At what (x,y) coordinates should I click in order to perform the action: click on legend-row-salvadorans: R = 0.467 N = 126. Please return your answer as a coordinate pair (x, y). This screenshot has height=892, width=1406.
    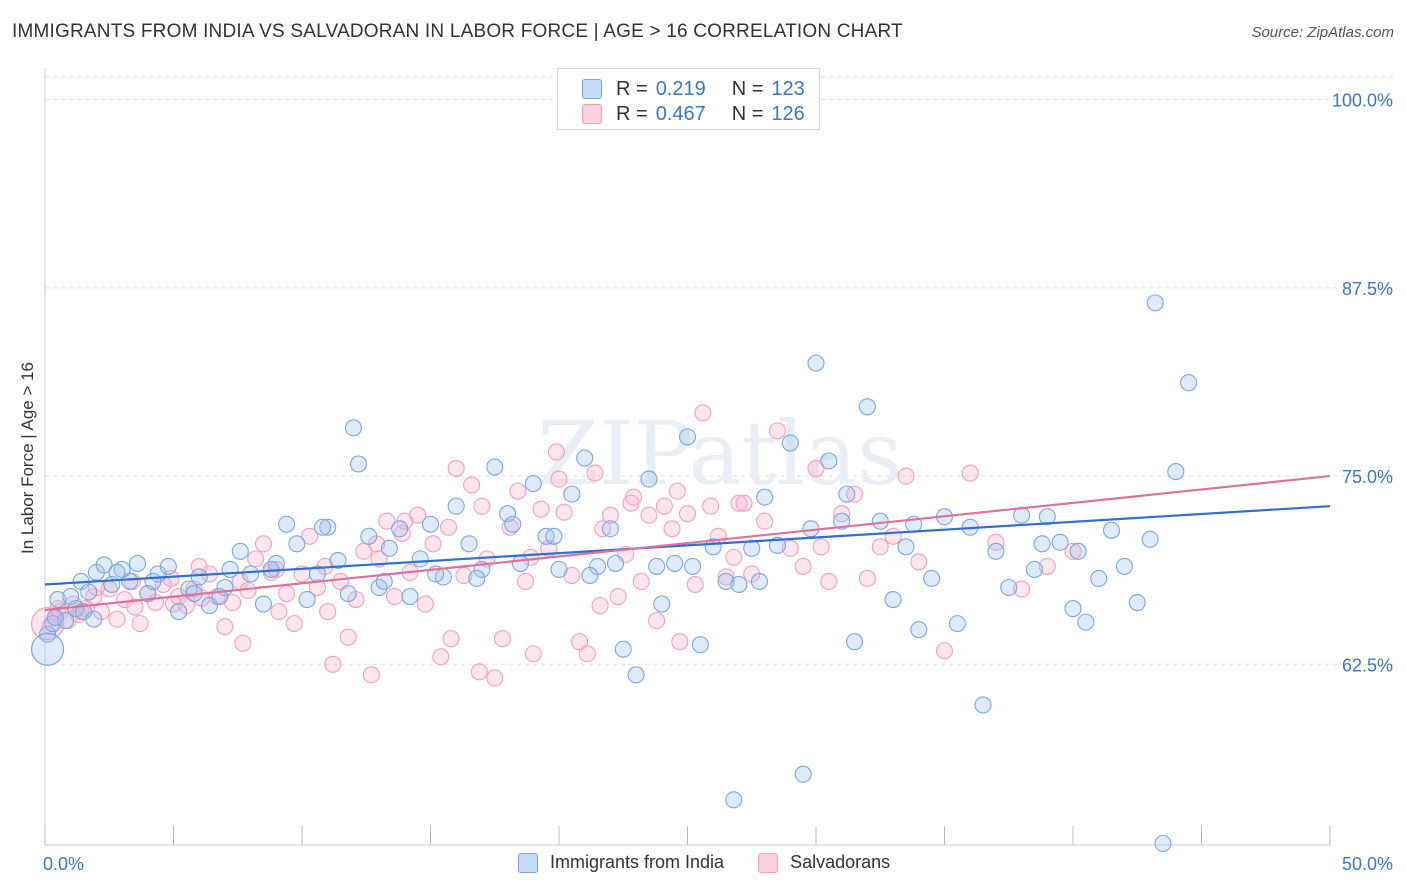
    Looking at the image, I should click on (693, 114).